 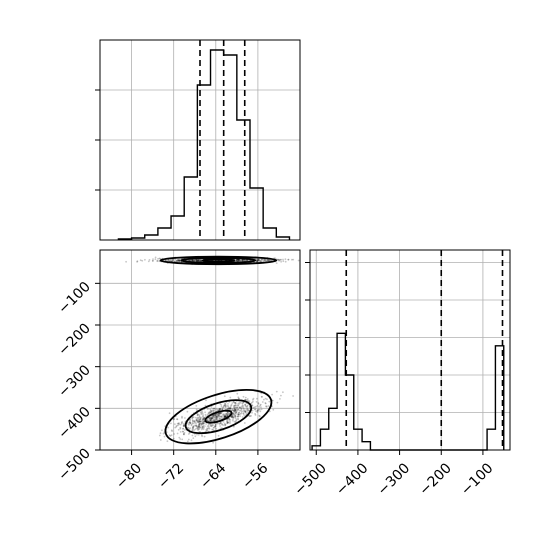 What do you see at coordinates (352, 479) in the screenshot?
I see `y-hist-xtick-label: −400` at bounding box center [352, 479].